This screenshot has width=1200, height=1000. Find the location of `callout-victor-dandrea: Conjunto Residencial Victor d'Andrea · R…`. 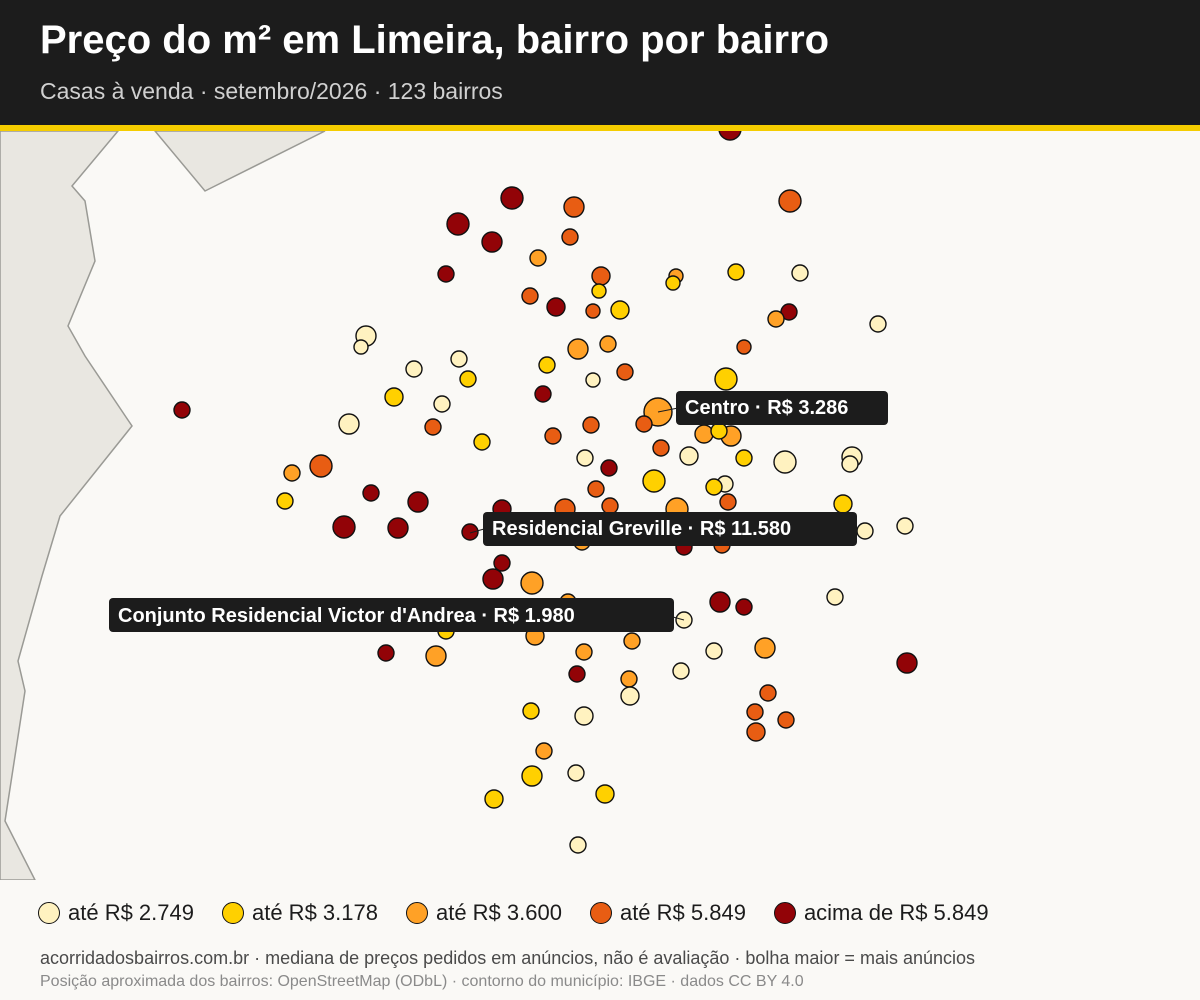

callout-victor-dandrea: Conjunto Residencial Victor d'Andrea · R… is located at coordinates (397, 615).